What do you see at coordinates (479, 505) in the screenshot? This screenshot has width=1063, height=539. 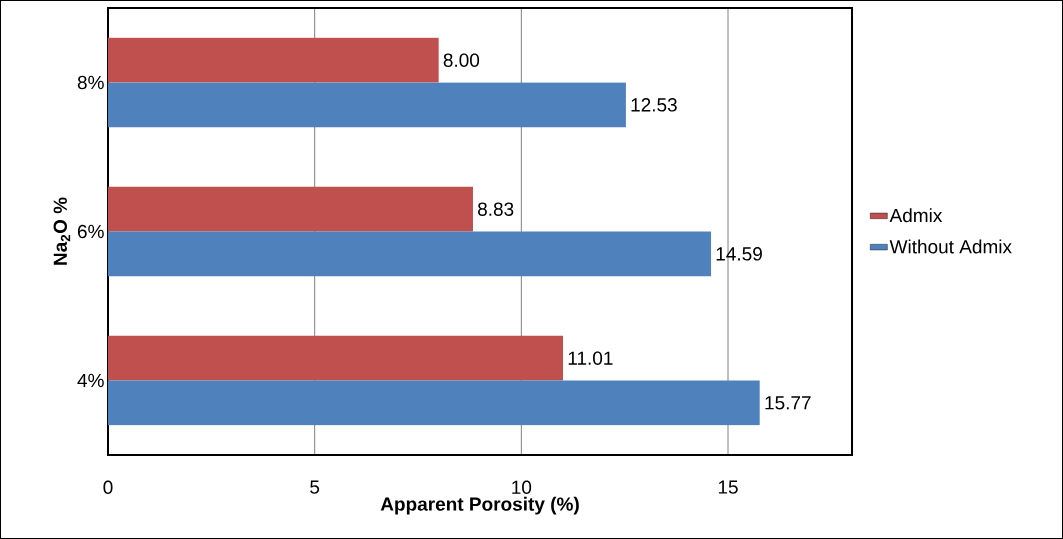 I see `x-axis-title: Apparent Porosity (%)` at bounding box center [479, 505].